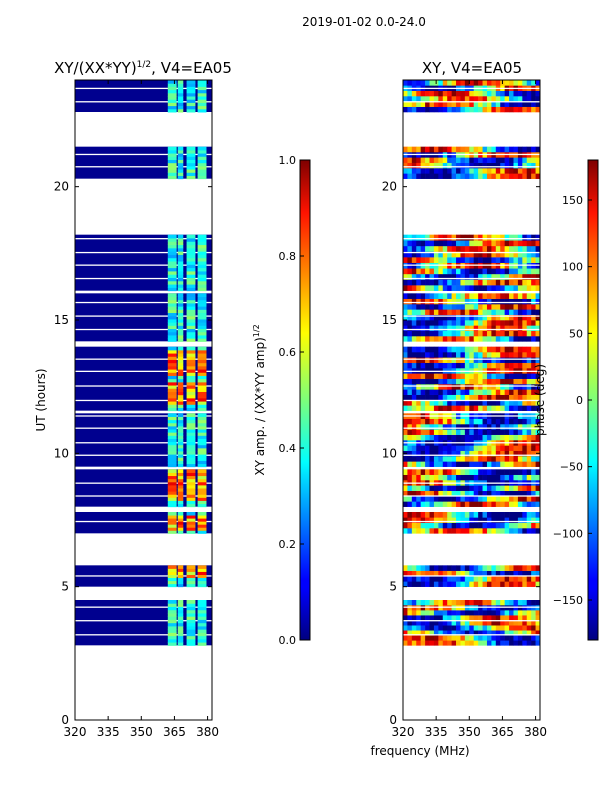 The width and height of the screenshot is (600, 800). I want to click on left-flag-line, so click(143, 278).